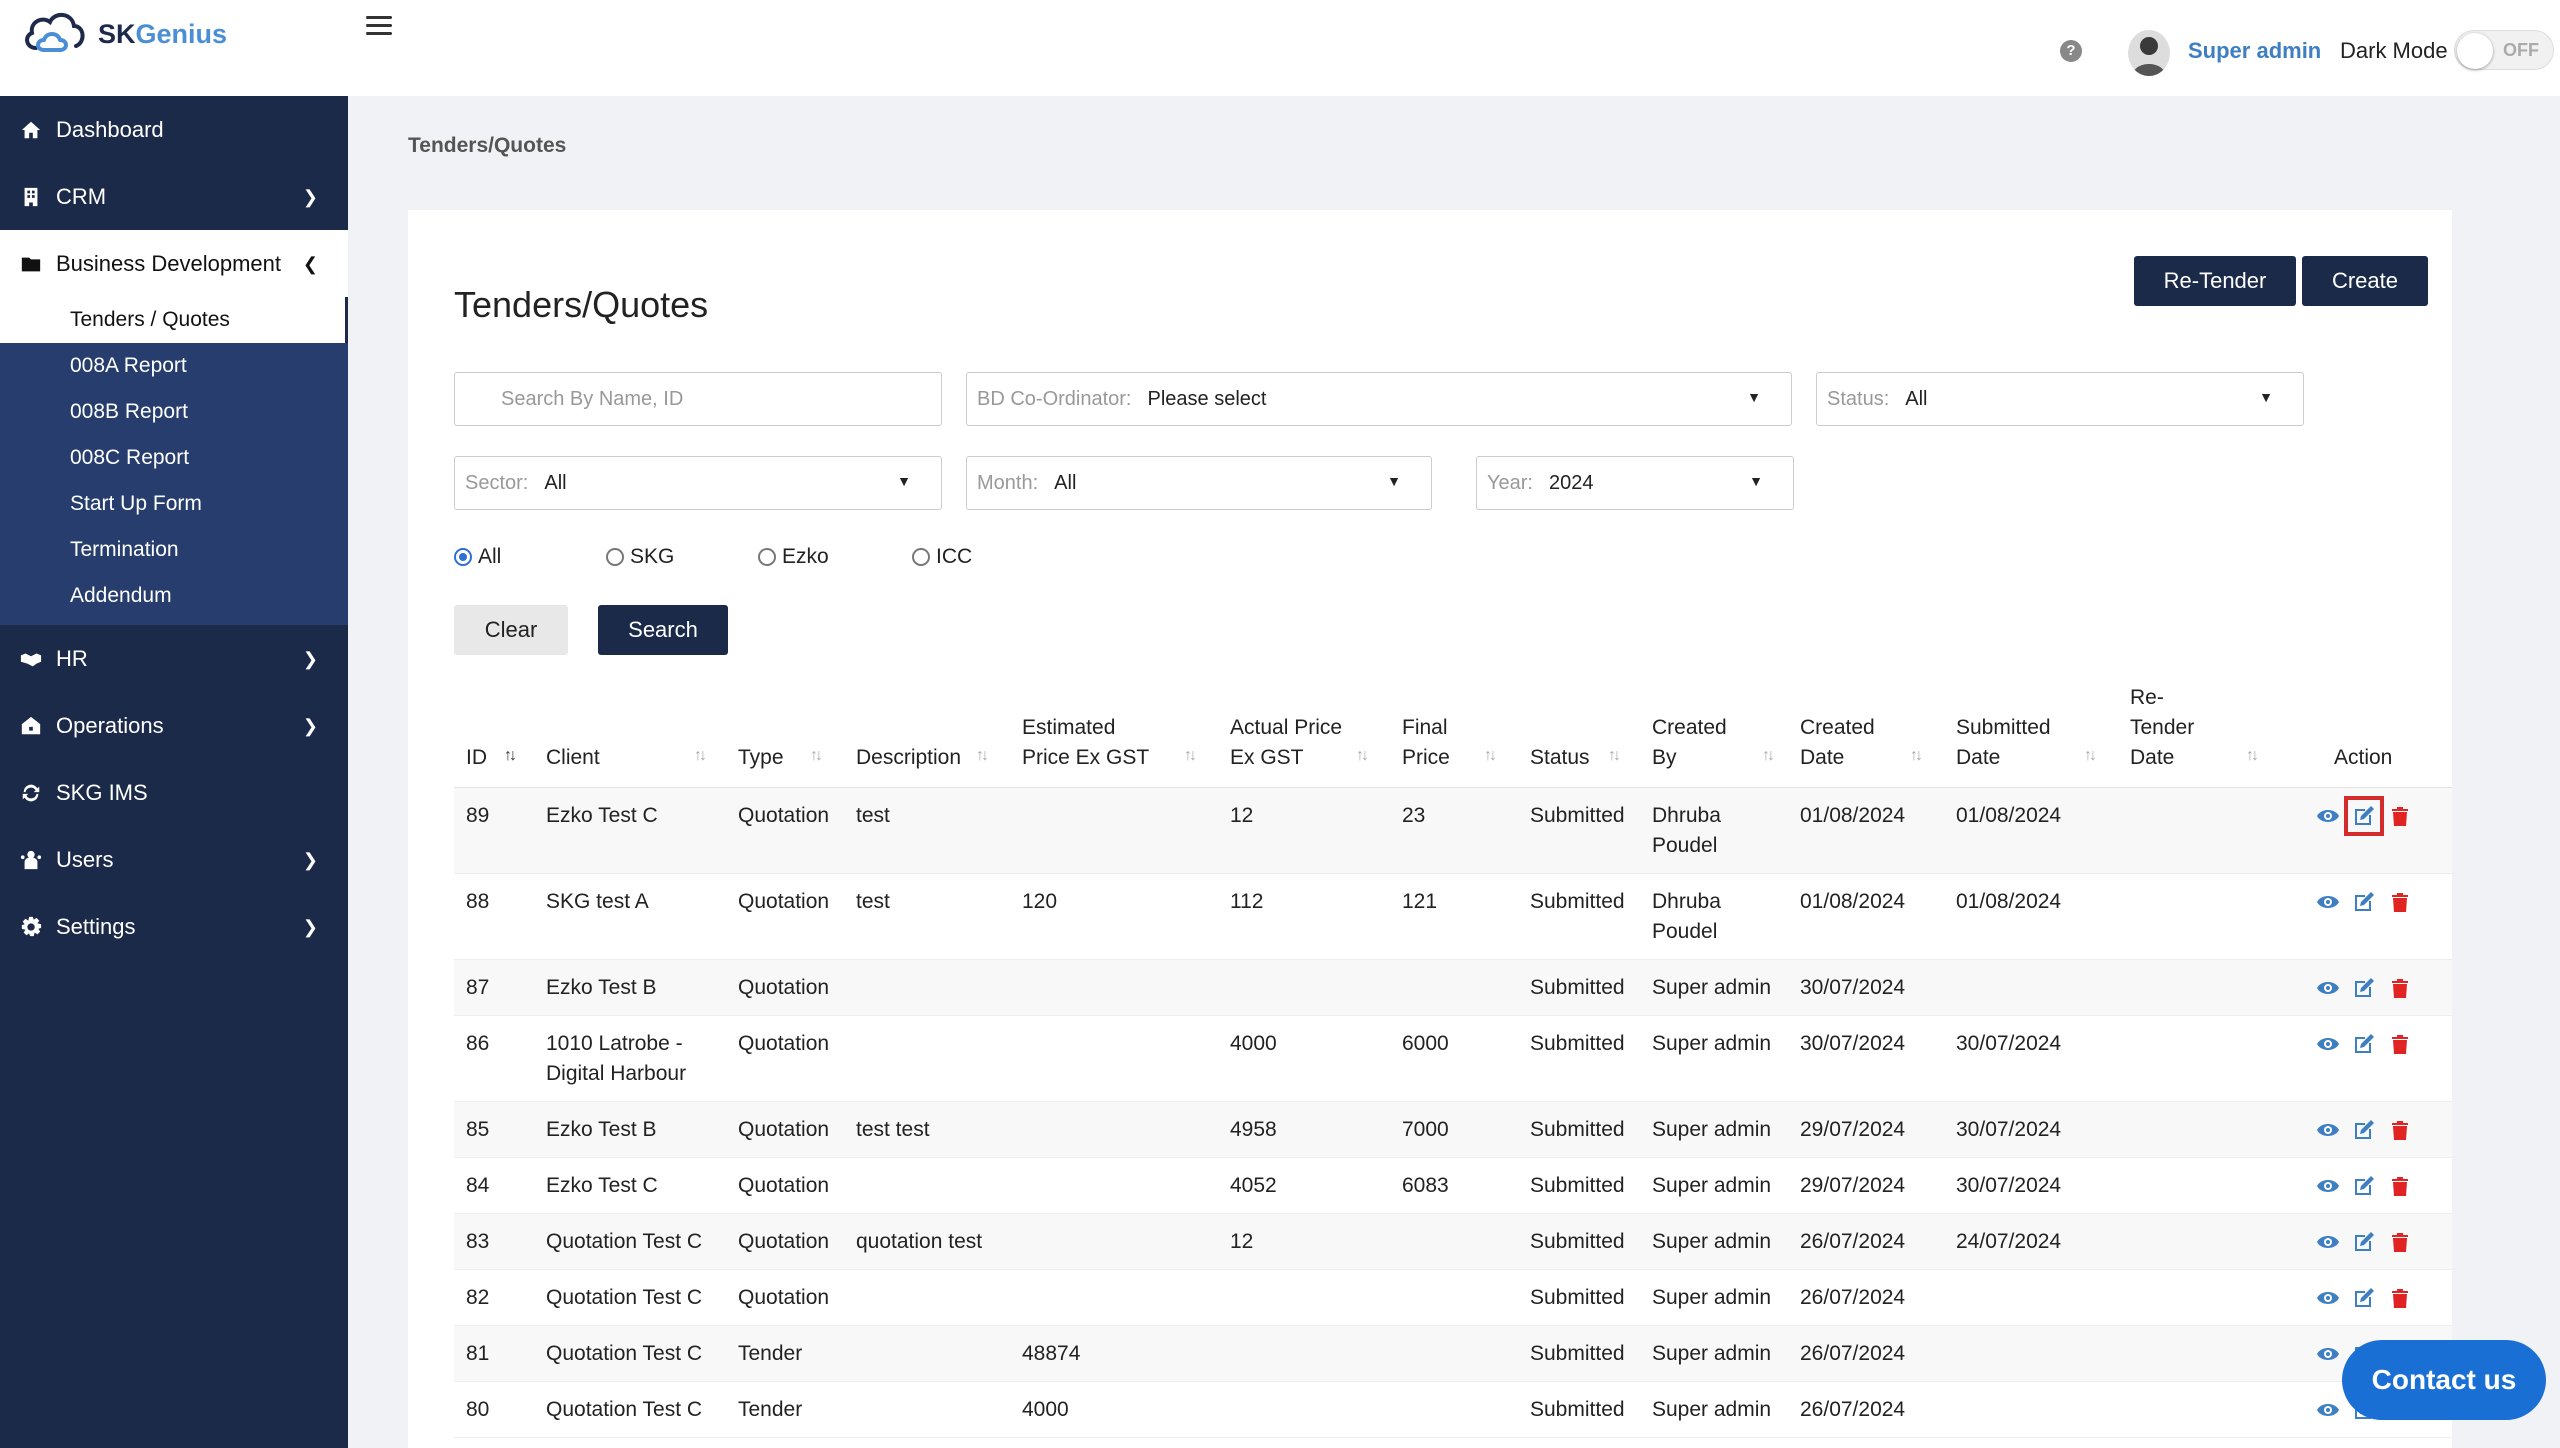  I want to click on bd-coordinator-select: BD Co-Ordinator: Please select ▼, so click(1379, 399).